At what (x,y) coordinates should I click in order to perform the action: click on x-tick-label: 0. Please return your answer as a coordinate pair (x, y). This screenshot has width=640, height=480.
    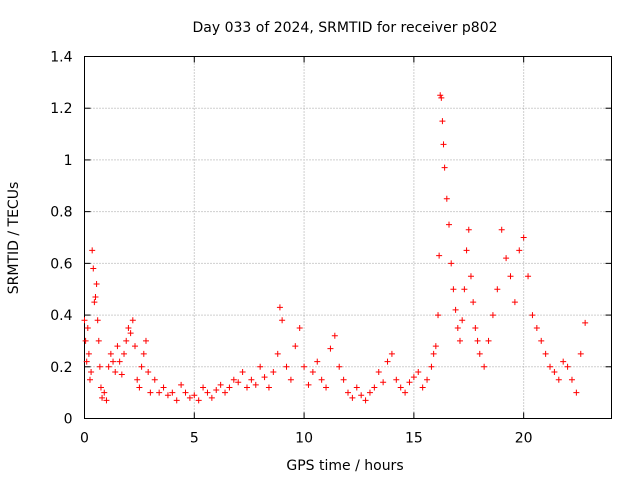
    Looking at the image, I should click on (84, 439).